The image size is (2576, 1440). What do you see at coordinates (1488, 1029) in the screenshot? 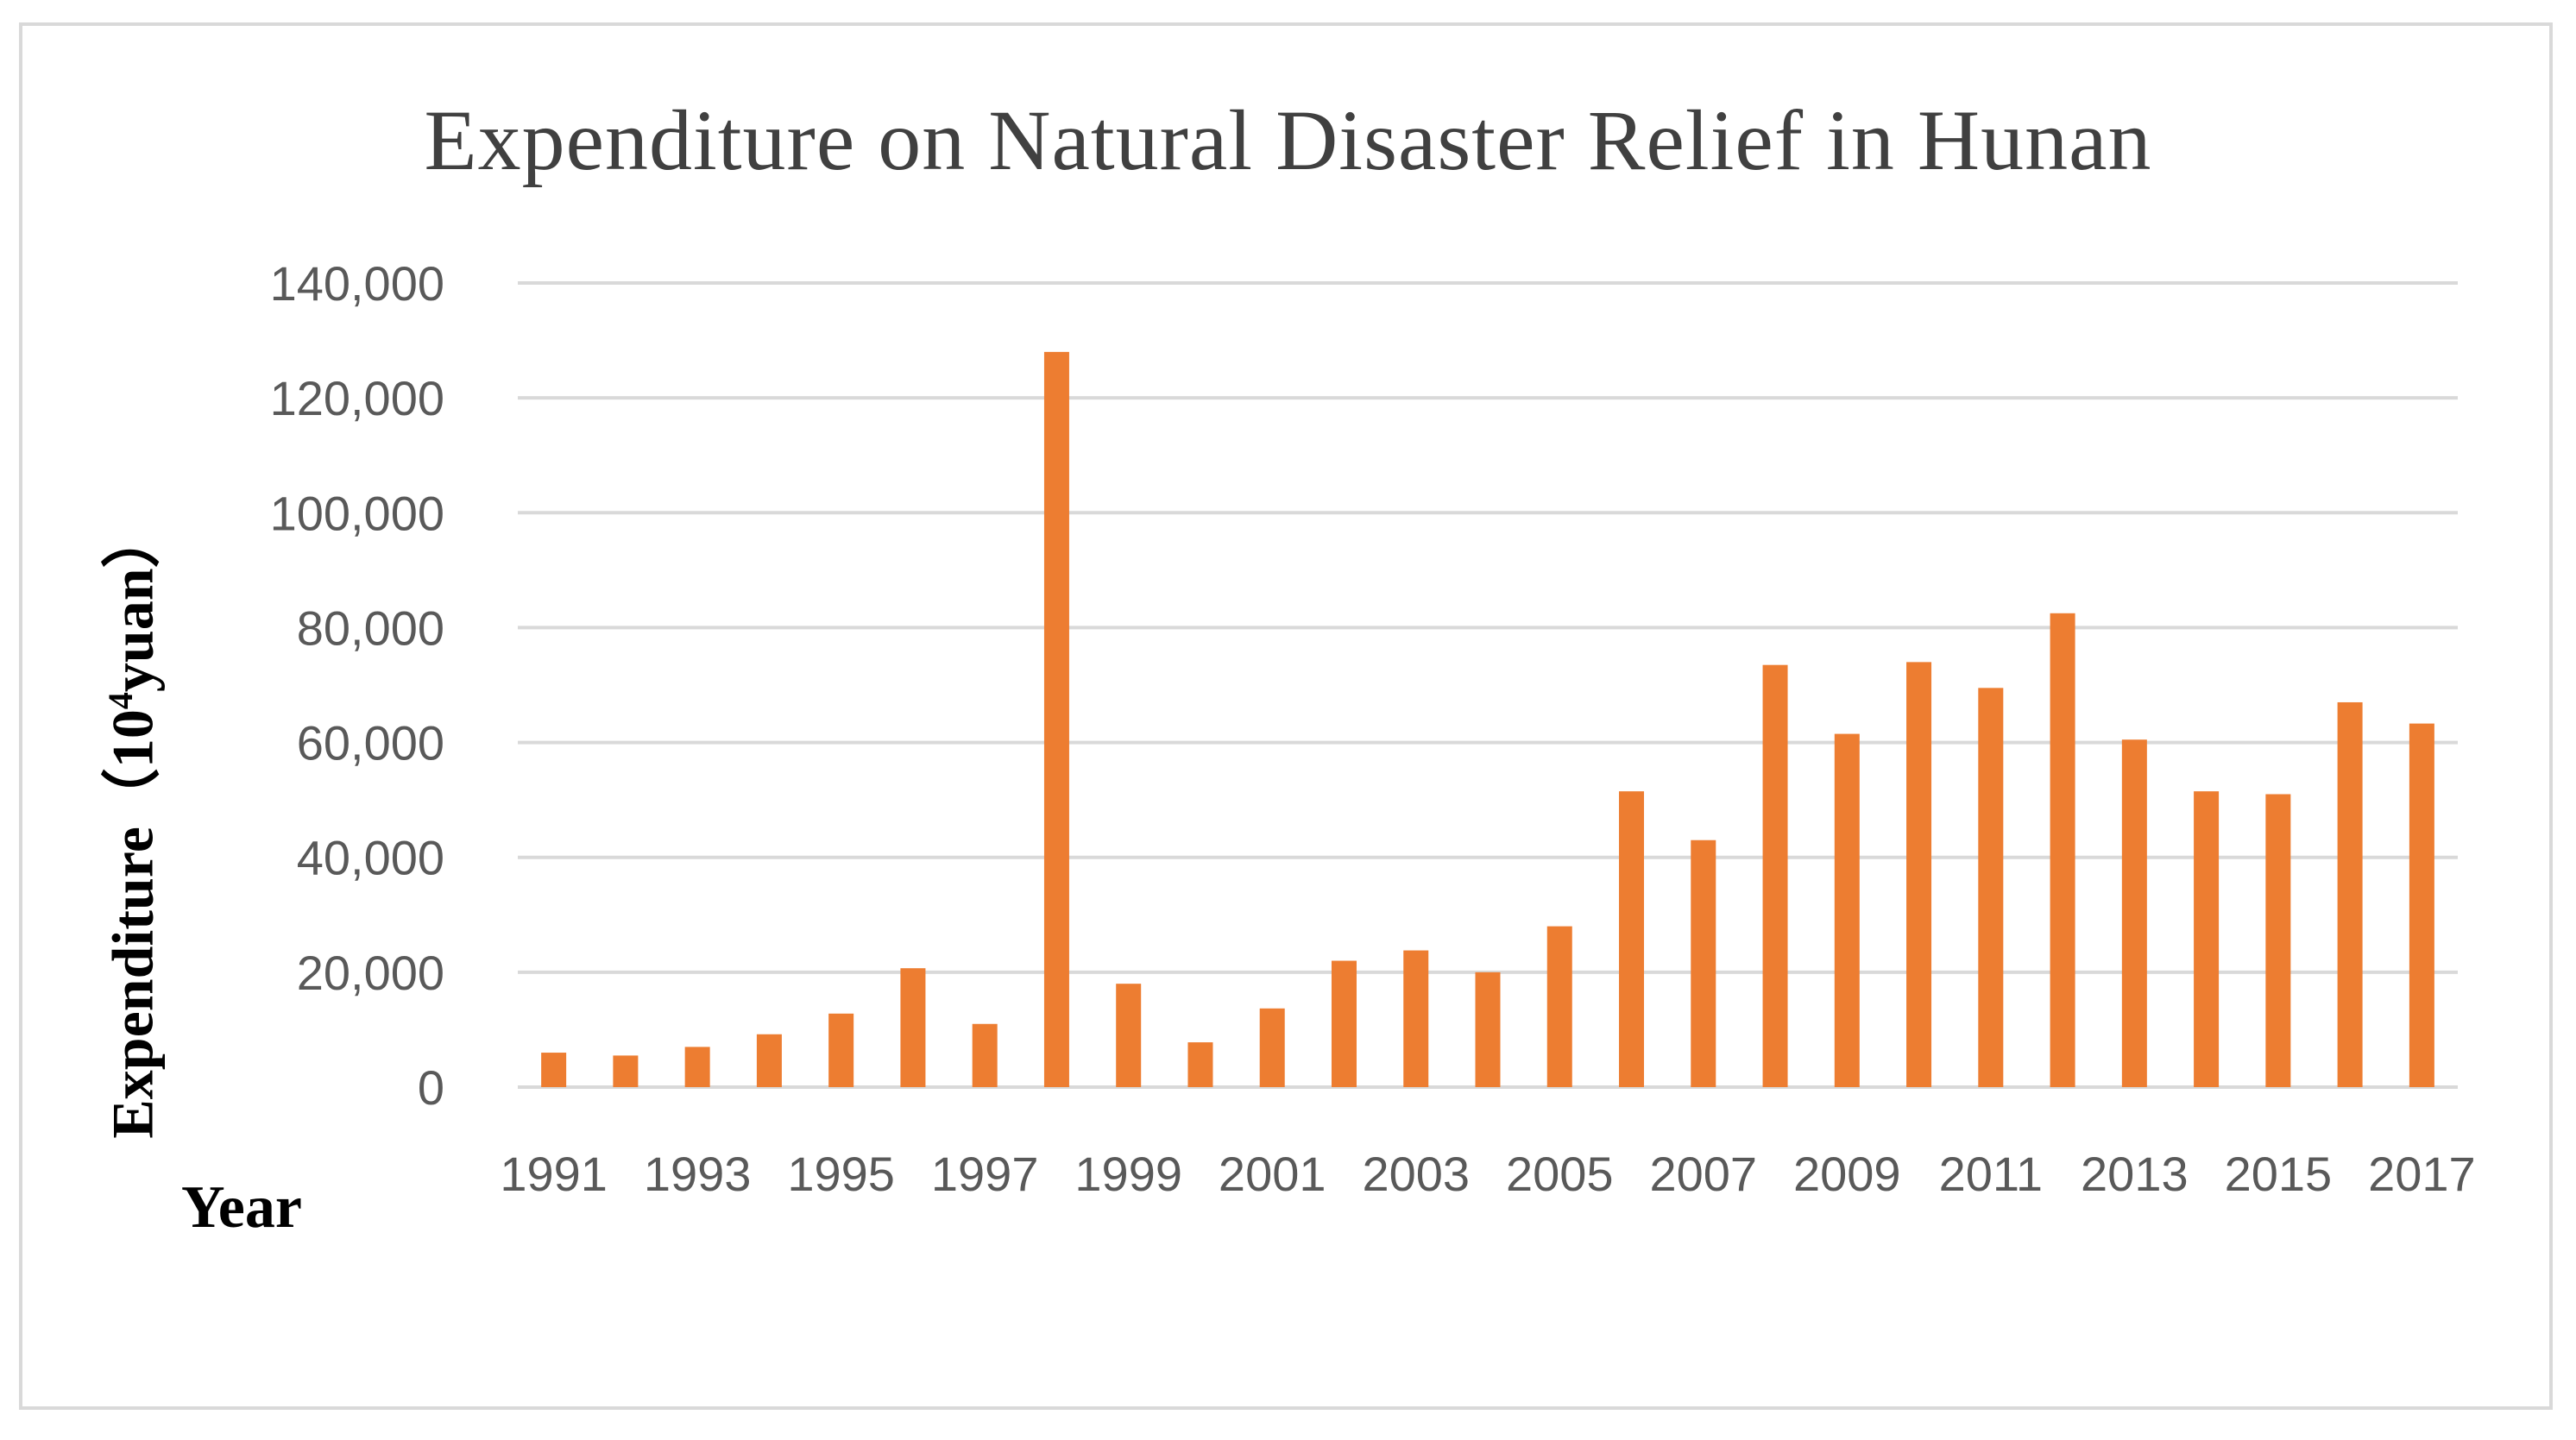
I see `bar-2004` at bounding box center [1488, 1029].